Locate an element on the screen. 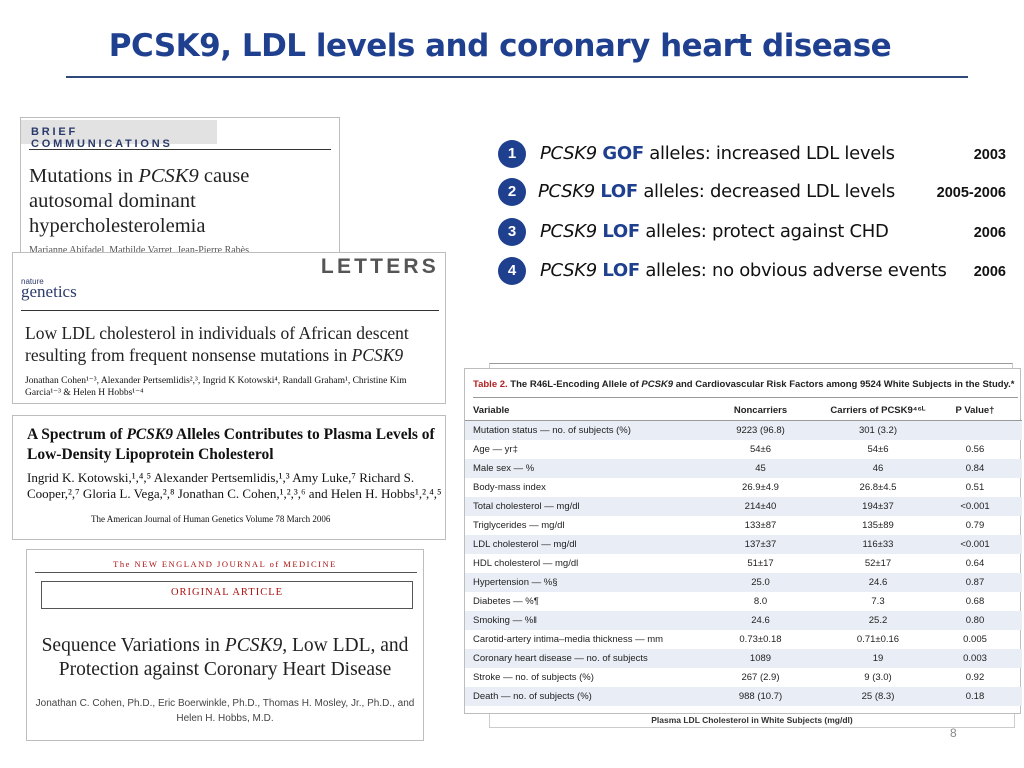  cell-variable: Age — yr‡ is located at coordinates (495, 449).